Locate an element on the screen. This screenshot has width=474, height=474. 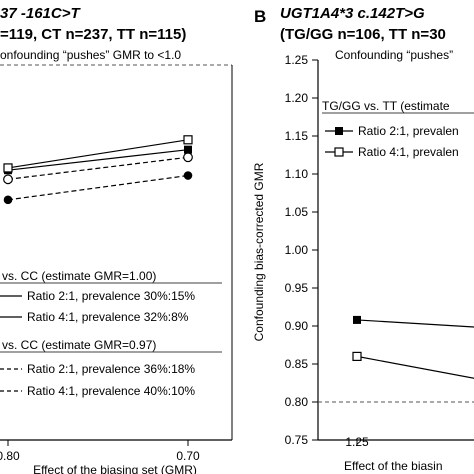
panel-b-ytick-label: 1.25 is located at coordinates (297, 60).